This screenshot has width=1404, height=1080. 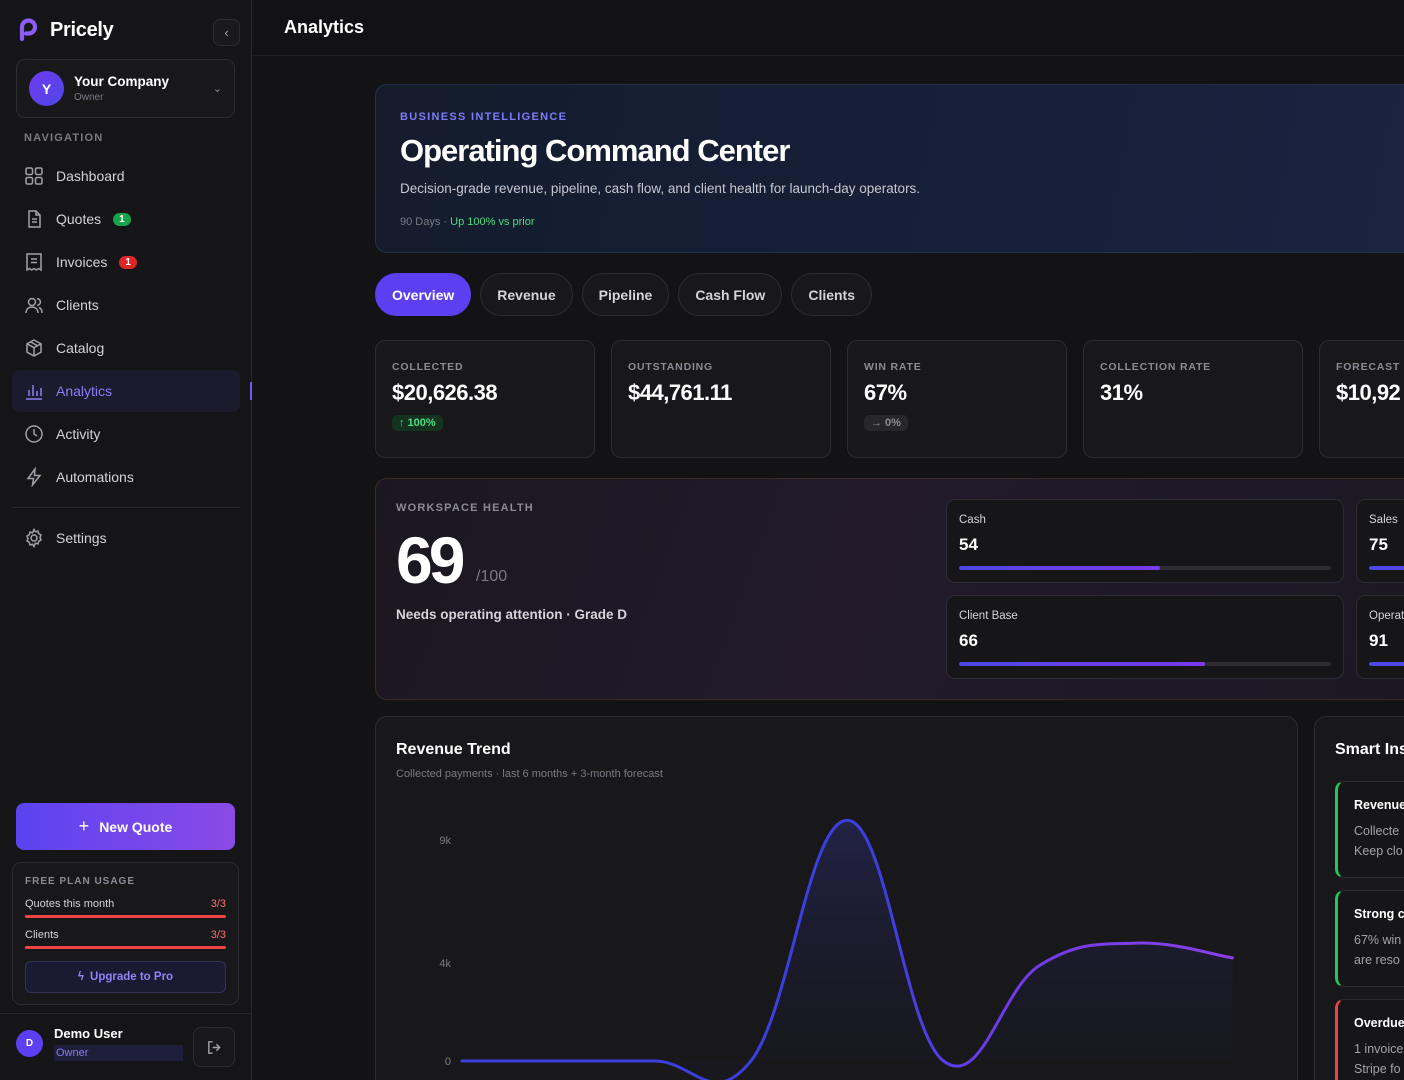 I want to click on sidebar-item-catalog: Catalog, so click(x=126, y=348).